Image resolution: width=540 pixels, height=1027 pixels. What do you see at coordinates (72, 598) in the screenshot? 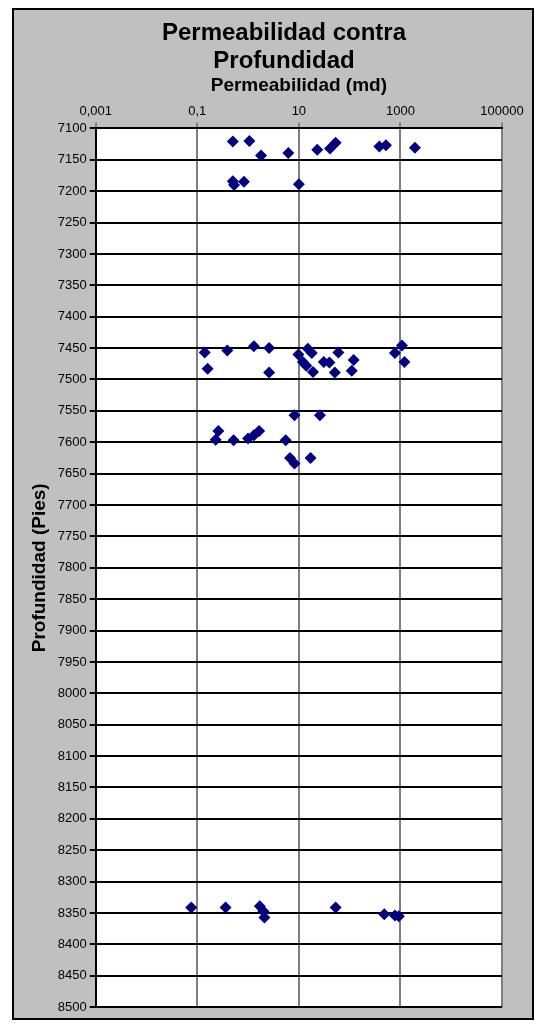
I see `y-tick-label: 7850` at bounding box center [72, 598].